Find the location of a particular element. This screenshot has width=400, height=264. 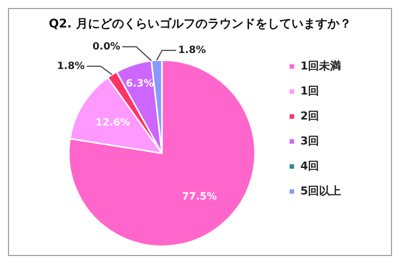

legend-label: 4回 is located at coordinates (309, 165).